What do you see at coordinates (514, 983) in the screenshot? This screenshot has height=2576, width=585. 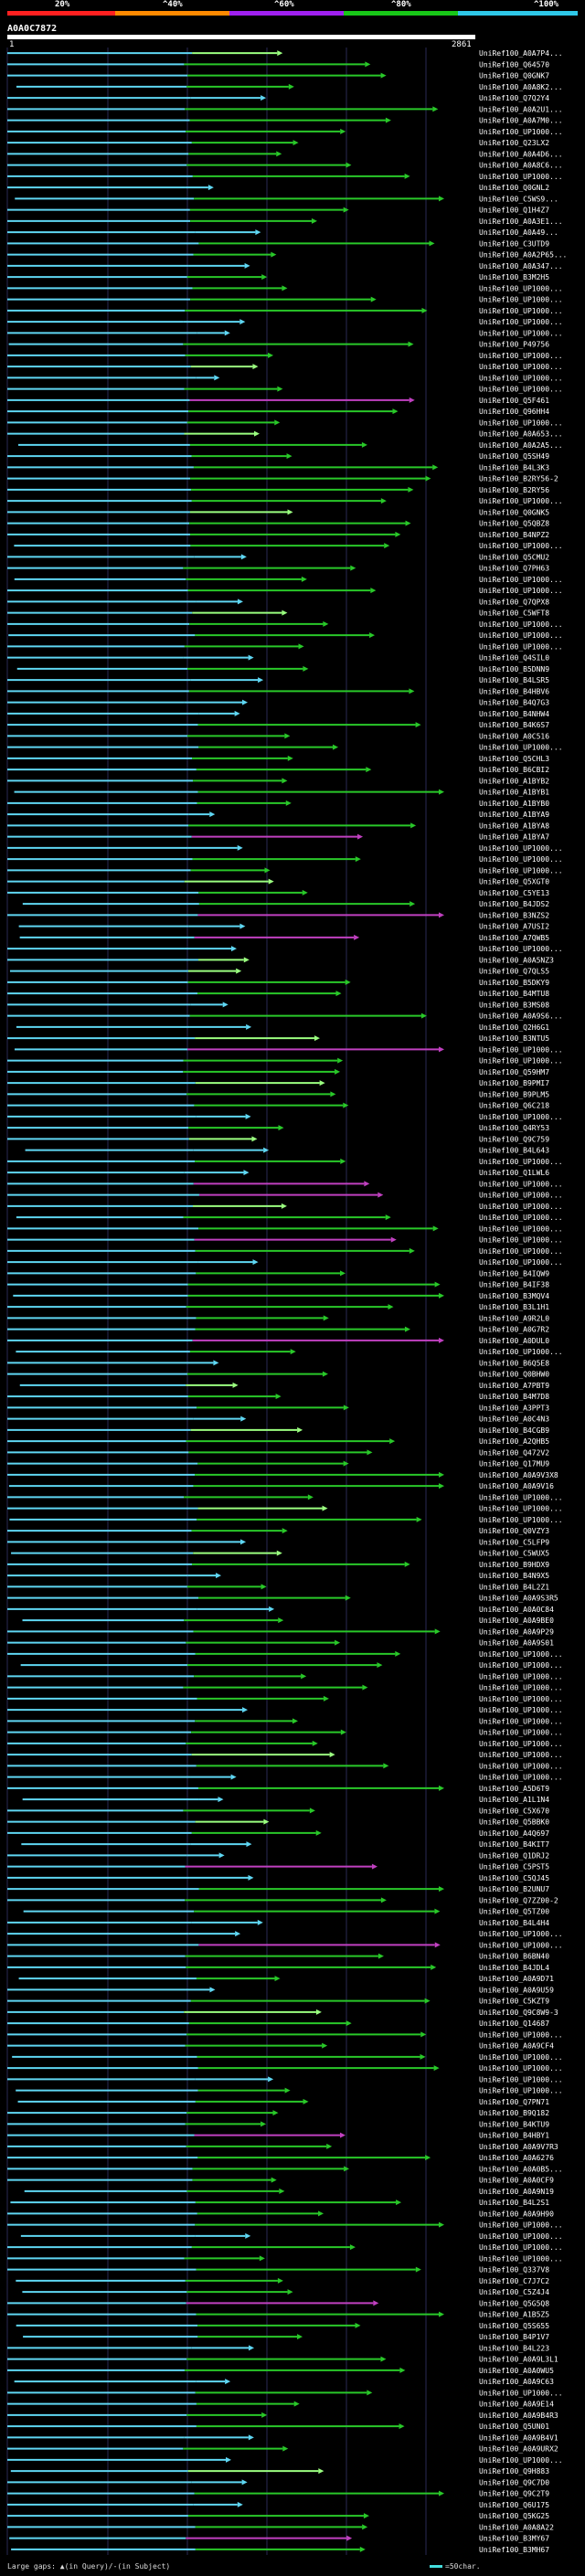 I see `hit-label: UniRef100_B5DKY9` at bounding box center [514, 983].